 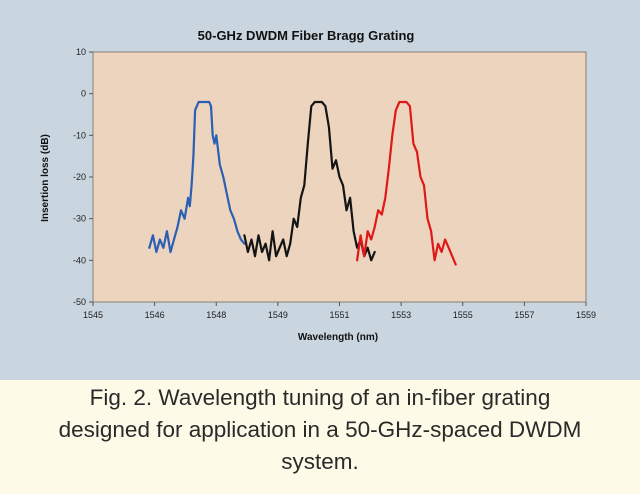 What do you see at coordinates (586, 315) in the screenshot?
I see `x-tick-label-8: 1559` at bounding box center [586, 315].